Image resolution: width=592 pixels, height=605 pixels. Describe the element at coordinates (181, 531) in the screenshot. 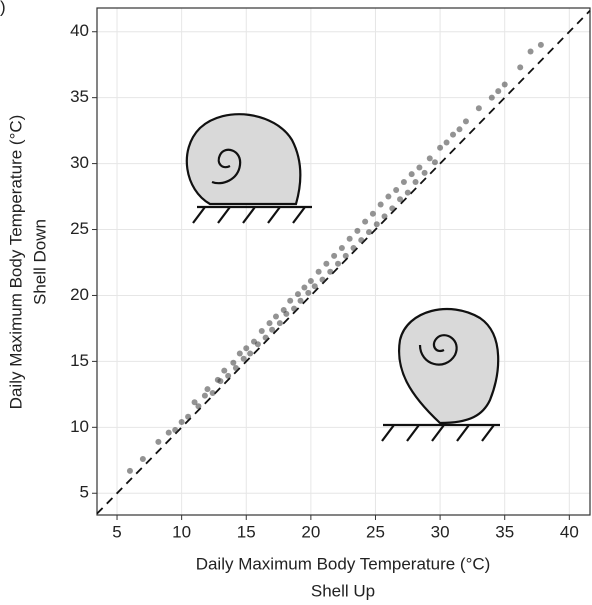

I see `x-tick-label: 10` at that location.